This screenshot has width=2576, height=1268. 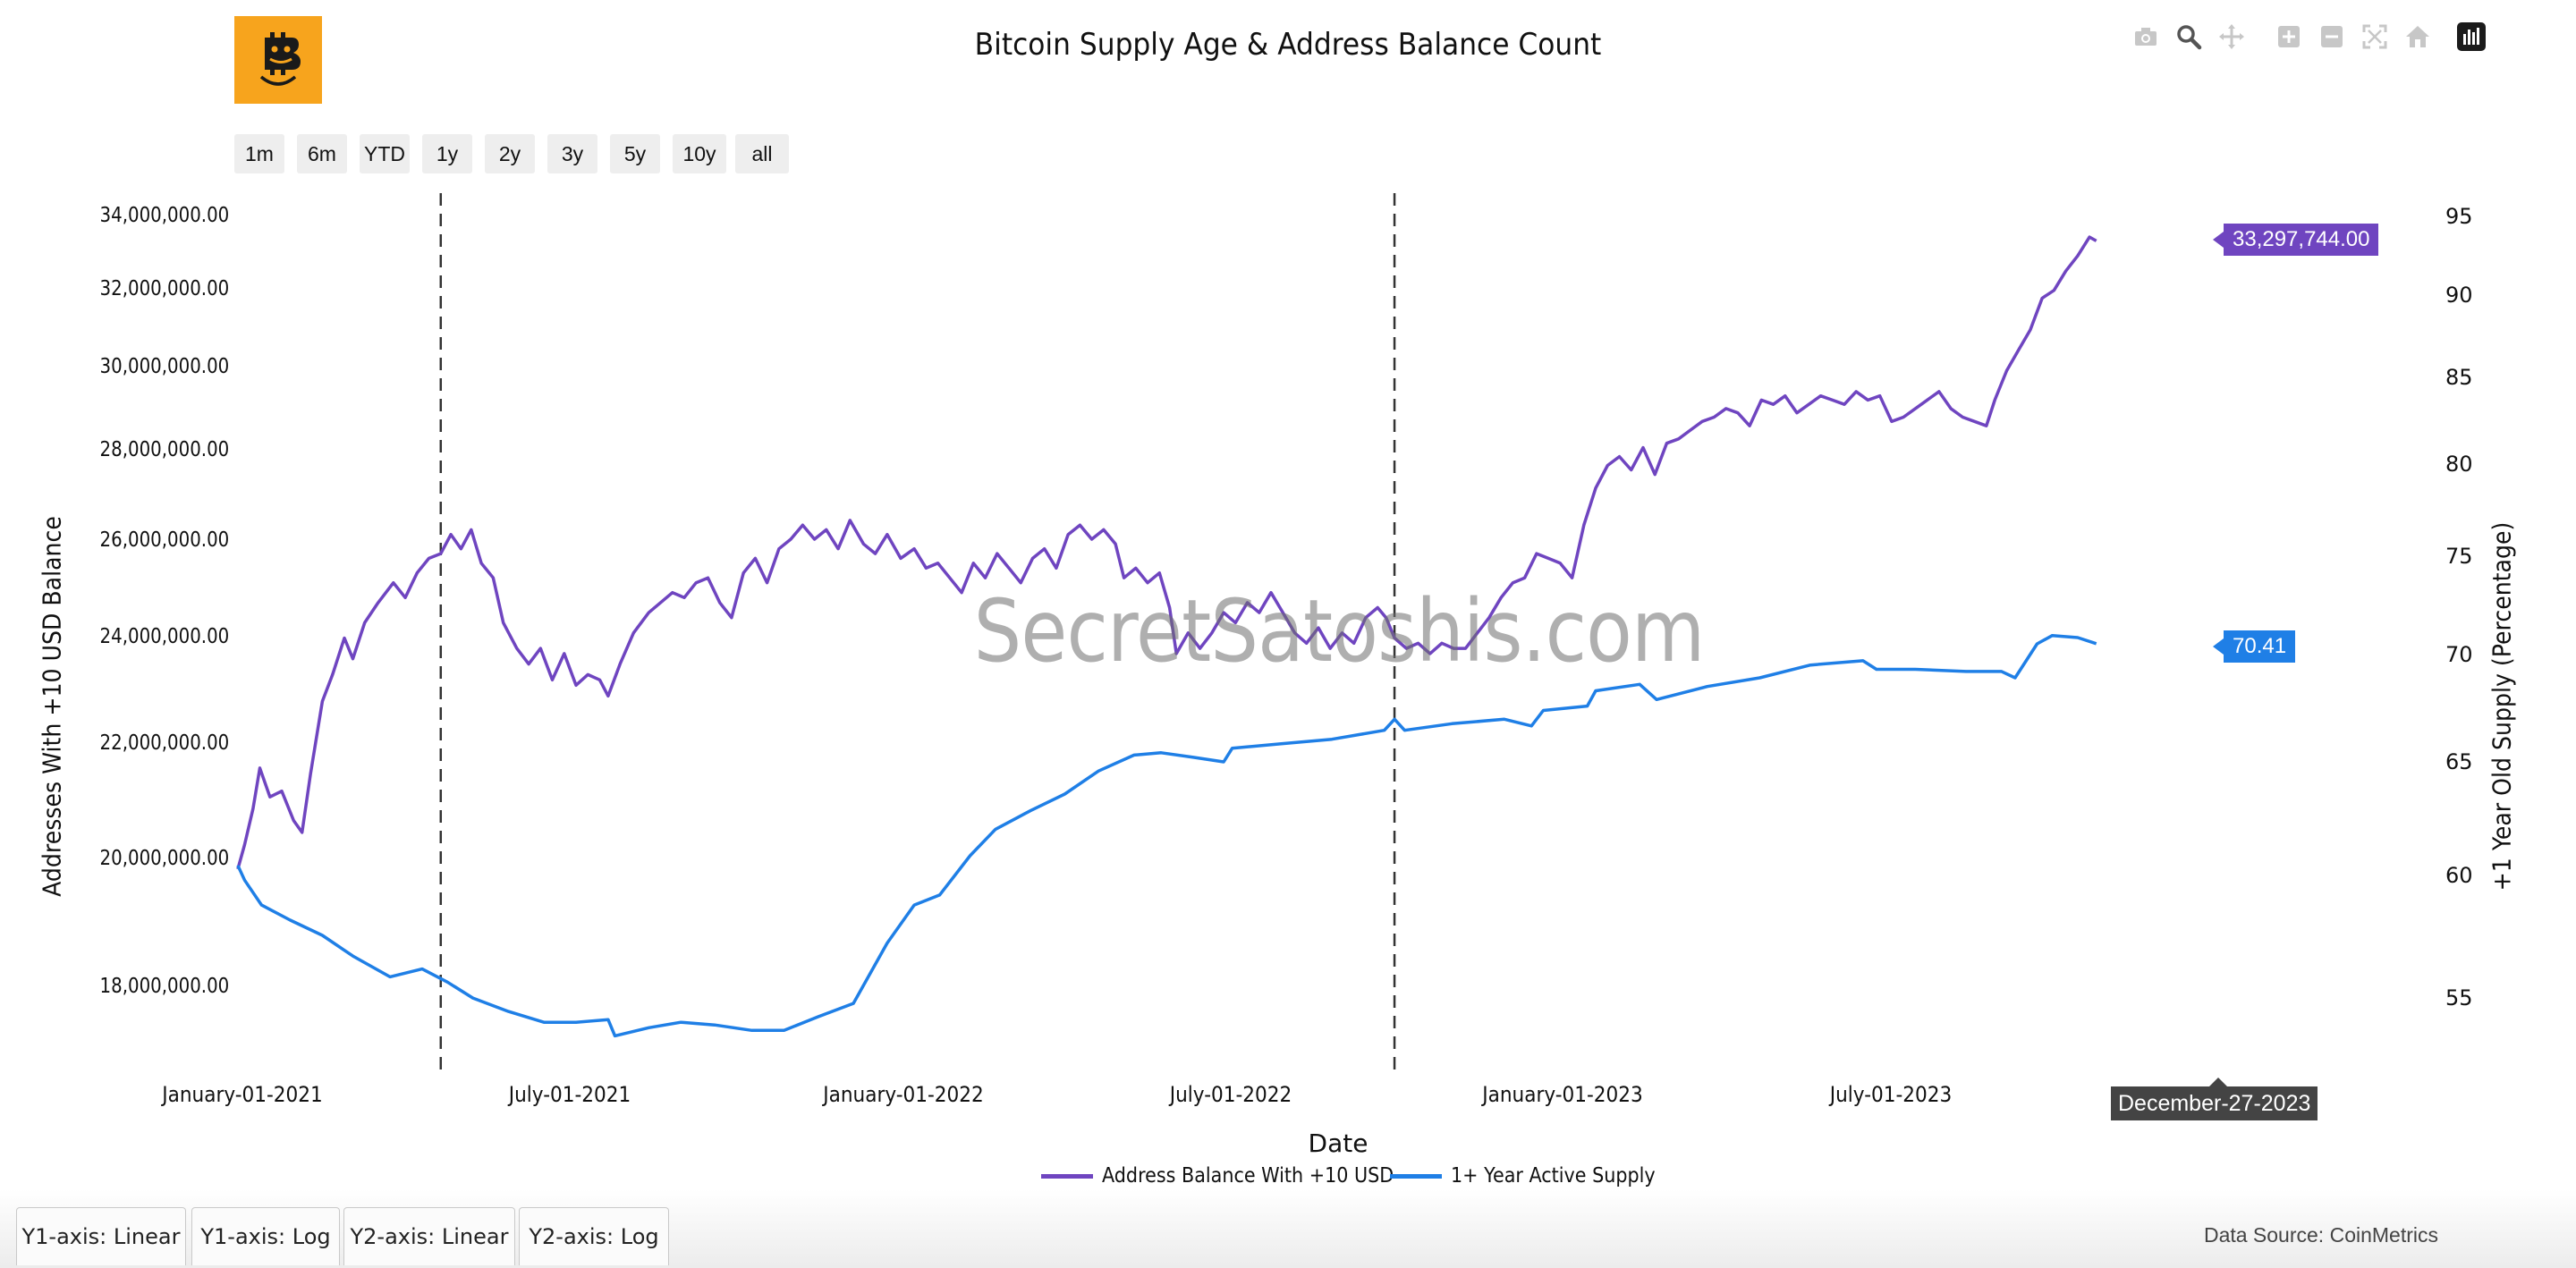 I want to click on camera-icon, so click(x=2146, y=37).